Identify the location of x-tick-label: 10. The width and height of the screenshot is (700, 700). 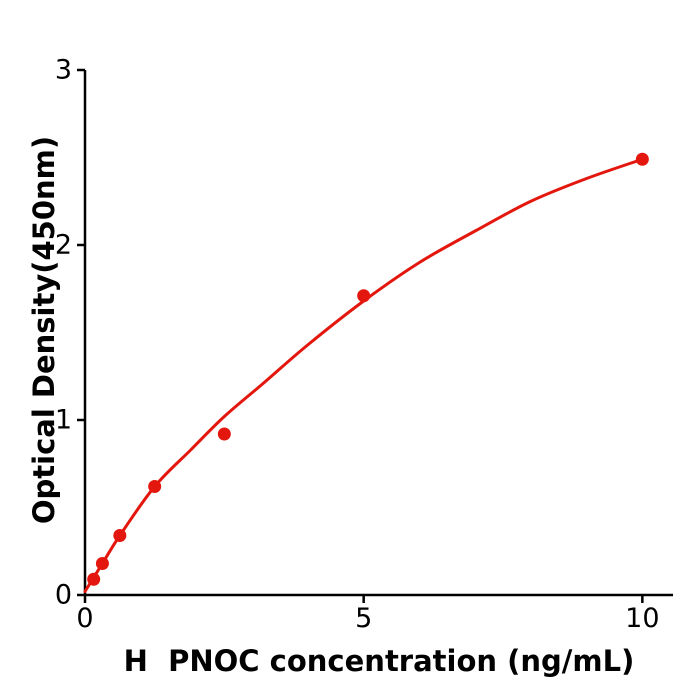
(642, 618).